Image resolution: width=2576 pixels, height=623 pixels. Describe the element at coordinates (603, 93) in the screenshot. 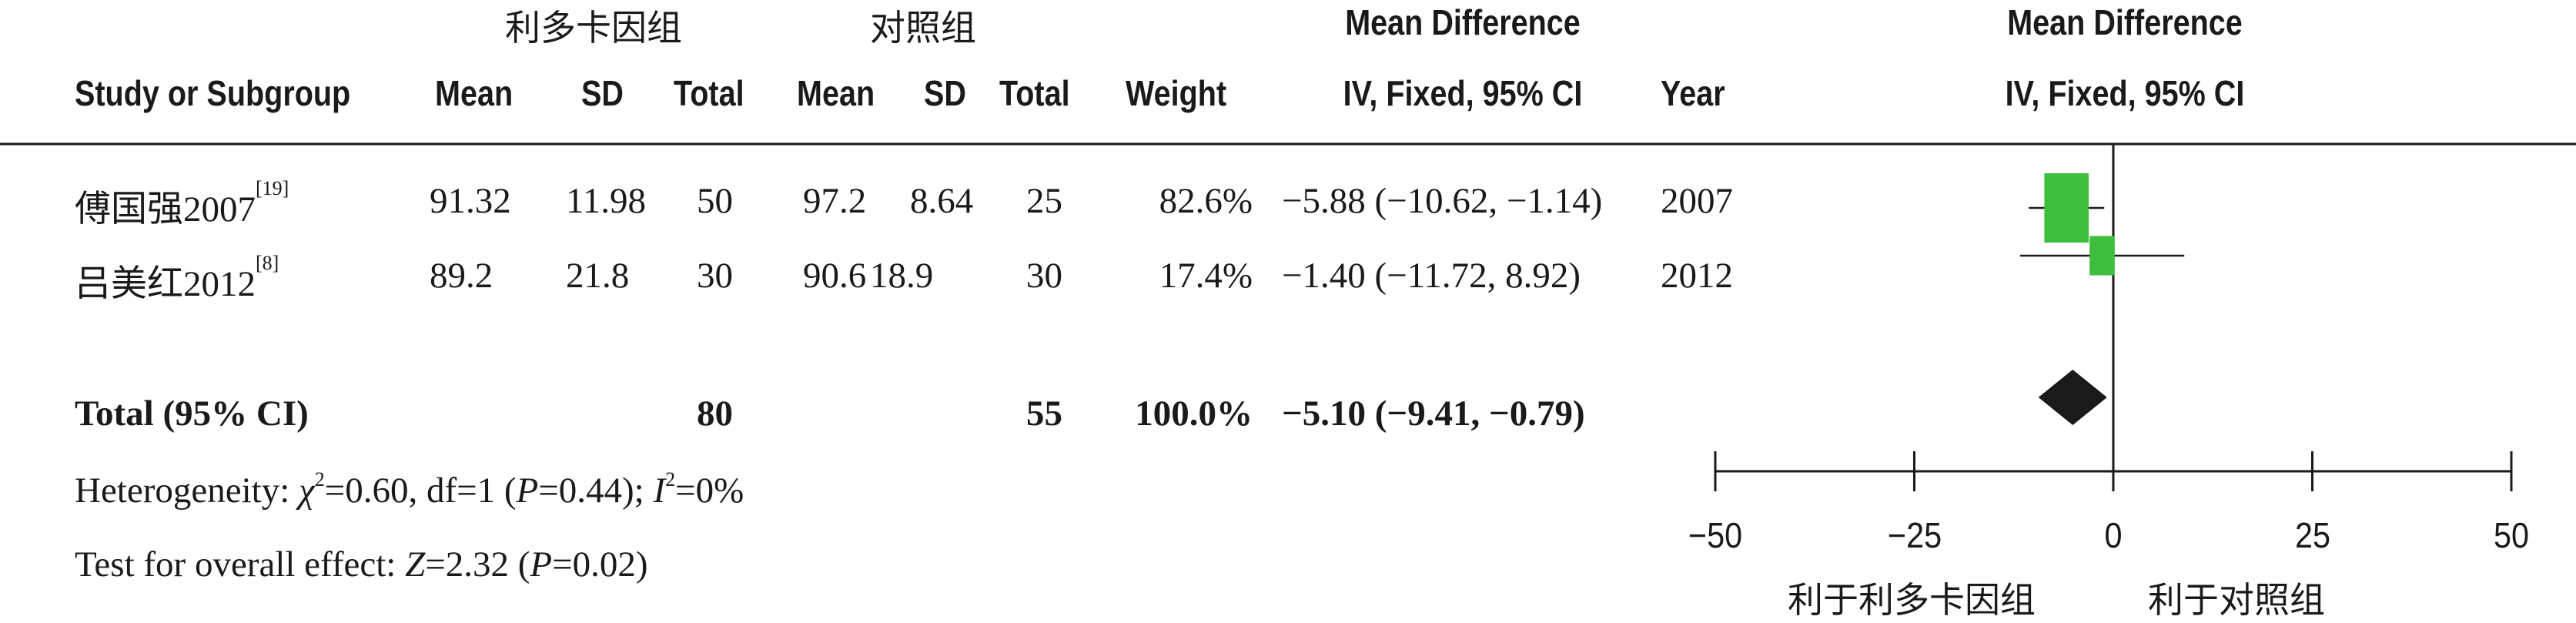

I see `col-exp-sd: SD` at that location.